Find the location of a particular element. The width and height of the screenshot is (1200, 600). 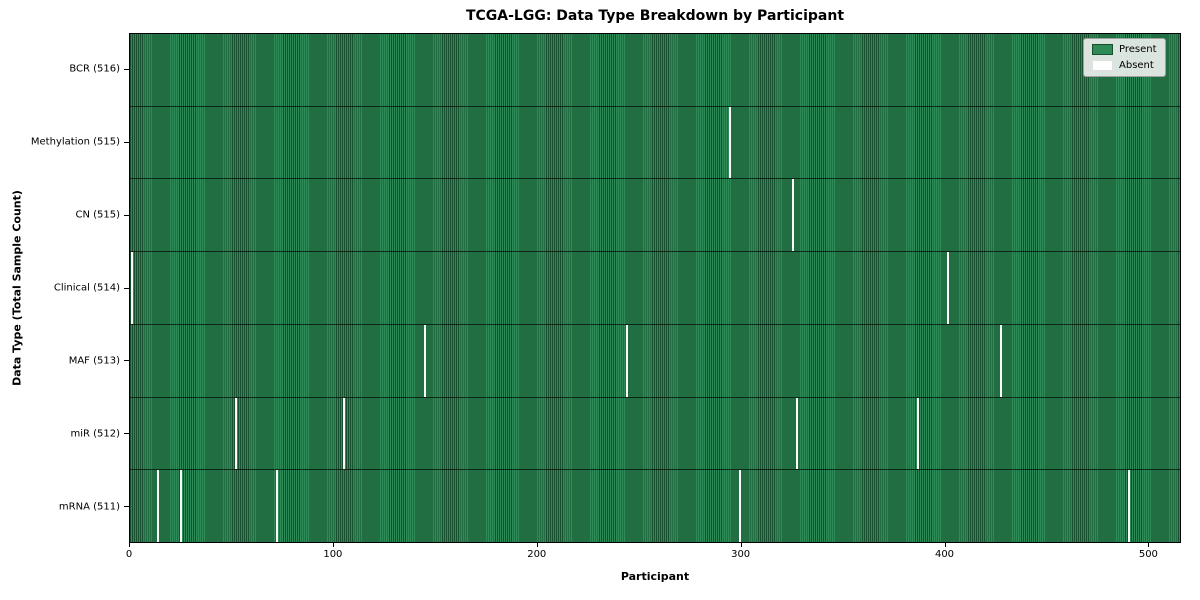

legend-item-absent: Absent is located at coordinates (1124, 65).